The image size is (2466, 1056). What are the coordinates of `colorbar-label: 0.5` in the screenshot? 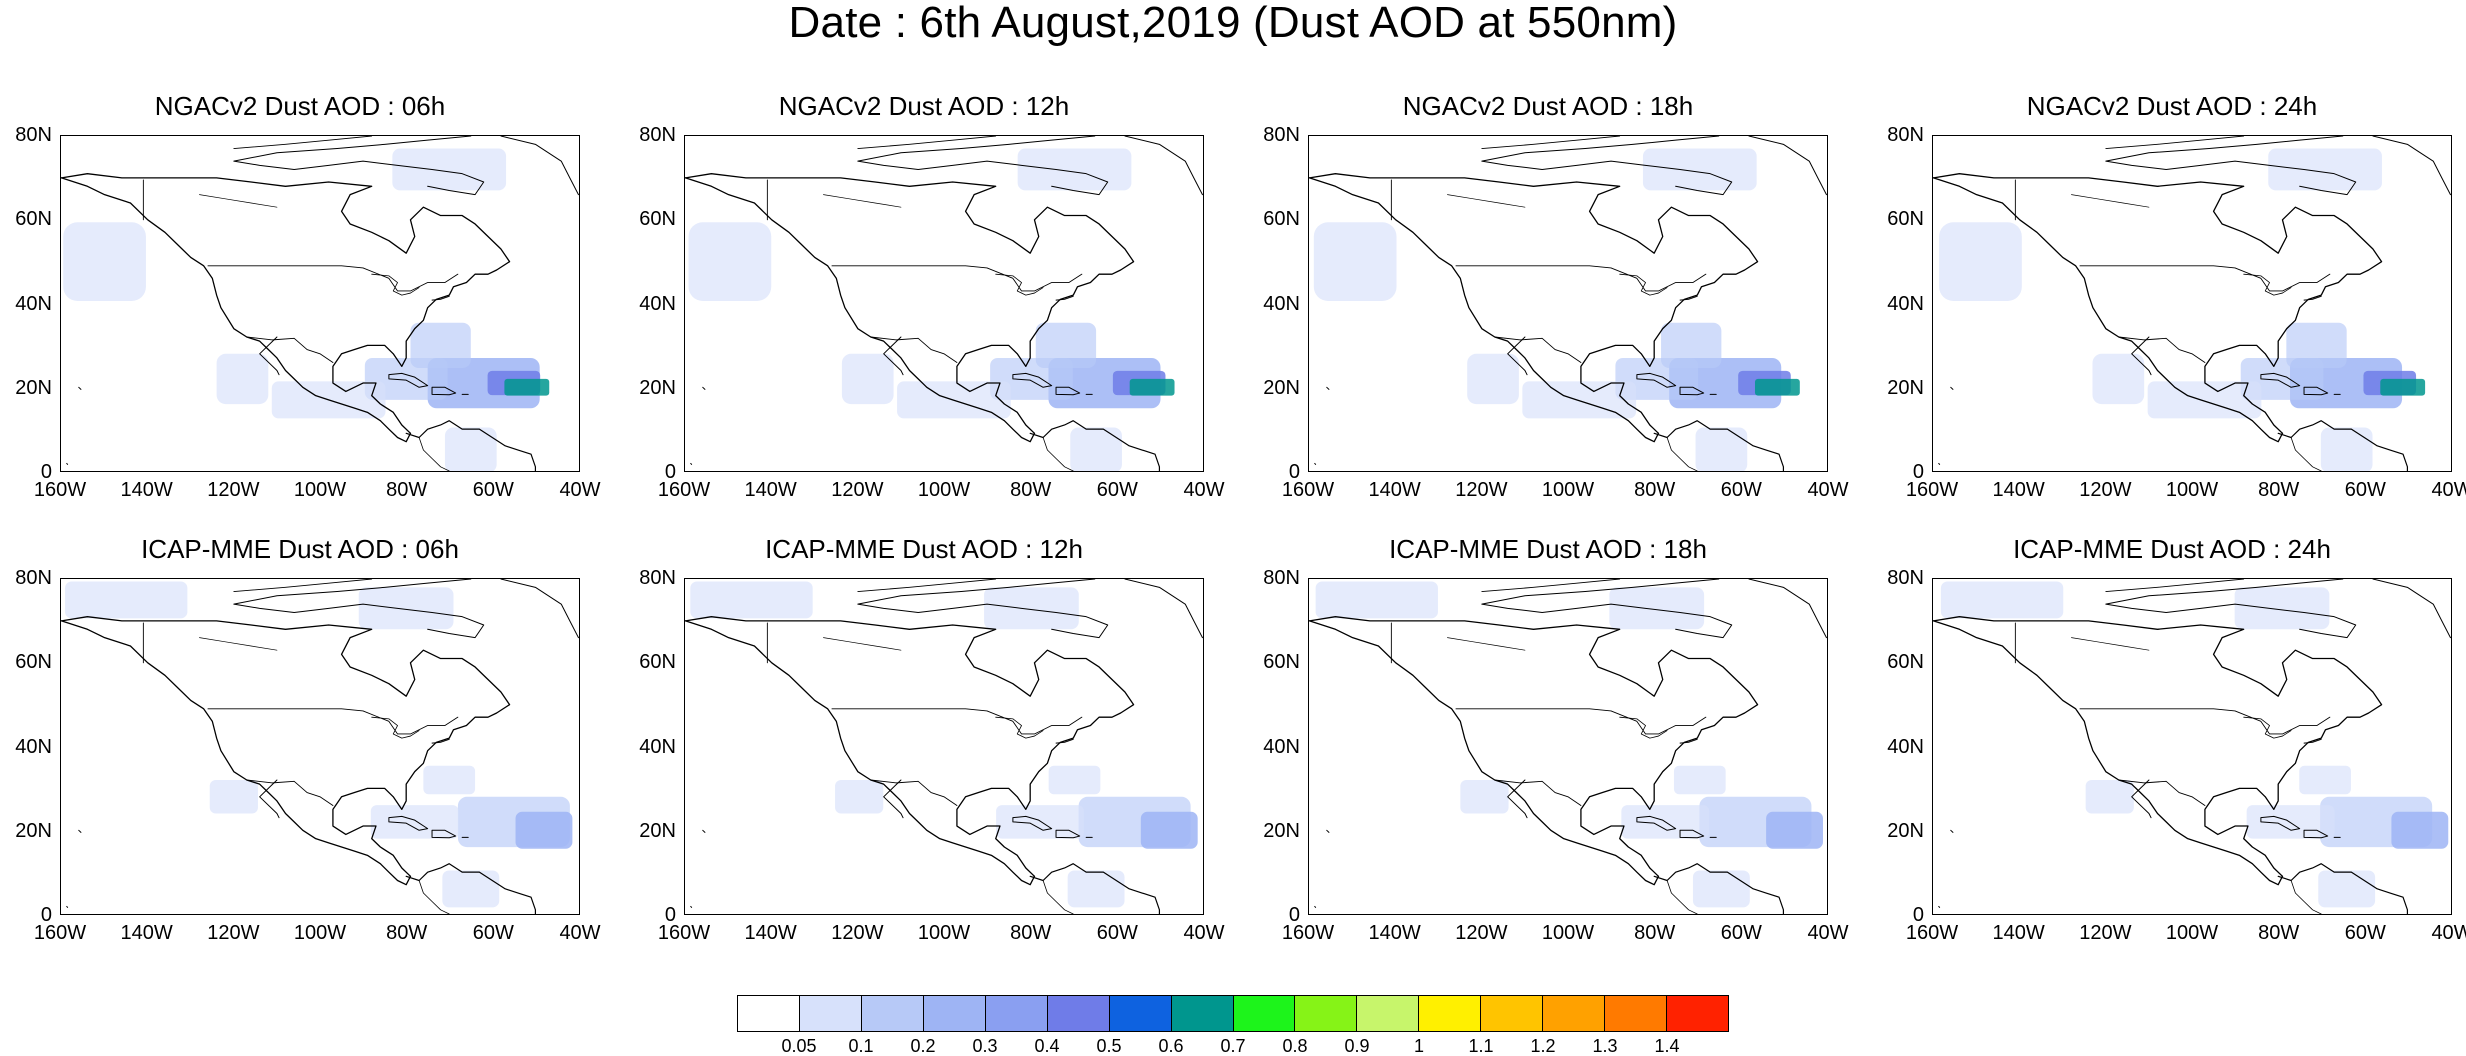 It's located at (1109, 1046).